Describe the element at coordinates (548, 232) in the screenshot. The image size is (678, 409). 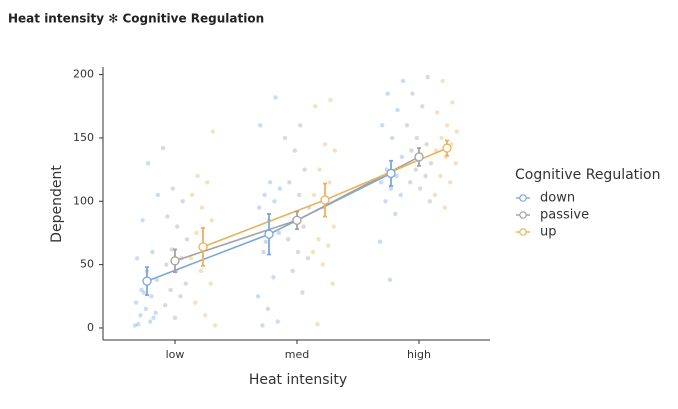
I see `legend-label: up` at that location.